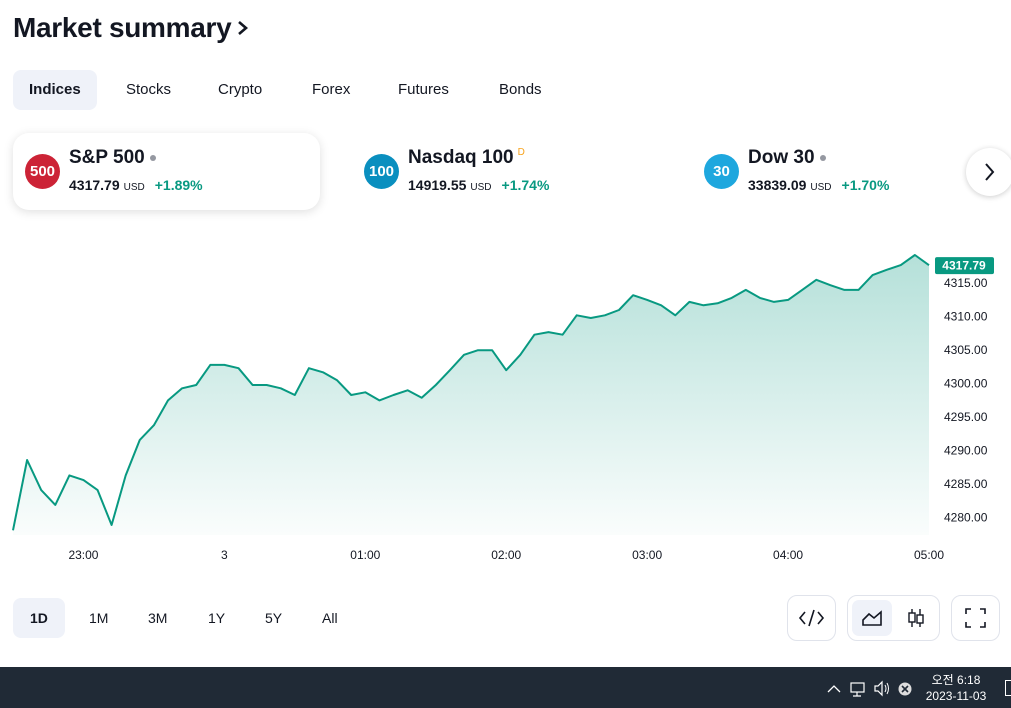 Image resolution: width=1011 pixels, height=708 pixels. Describe the element at coordinates (505, 687) in the screenshot. I see `taskbar: 오전 6:18 2023-11-03` at that location.